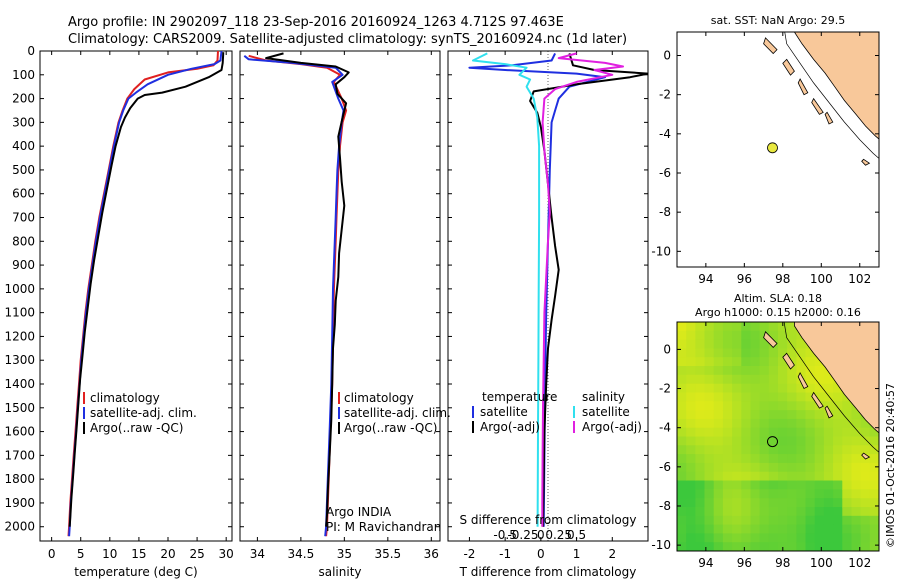 This screenshot has height=580, width=900. Describe the element at coordinates (136, 428) in the screenshot. I see `legend-label-argo: Argo(..raw -QC)` at that location.